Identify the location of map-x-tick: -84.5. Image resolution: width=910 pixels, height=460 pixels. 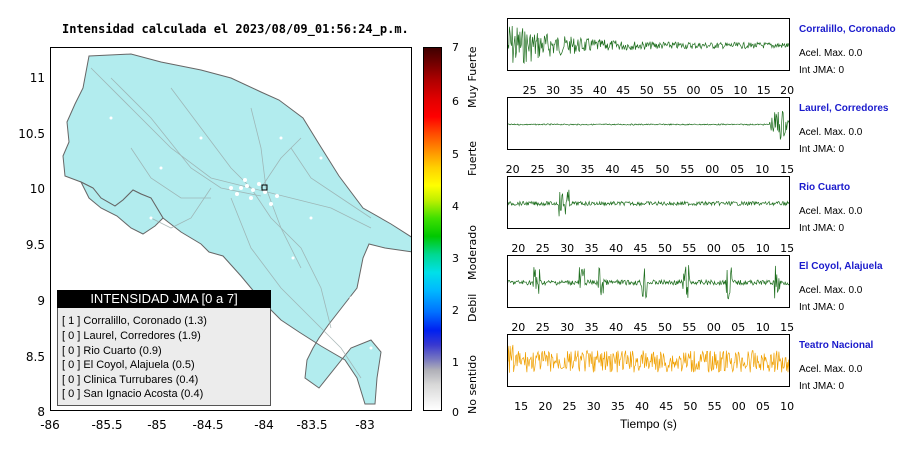
(208, 425).